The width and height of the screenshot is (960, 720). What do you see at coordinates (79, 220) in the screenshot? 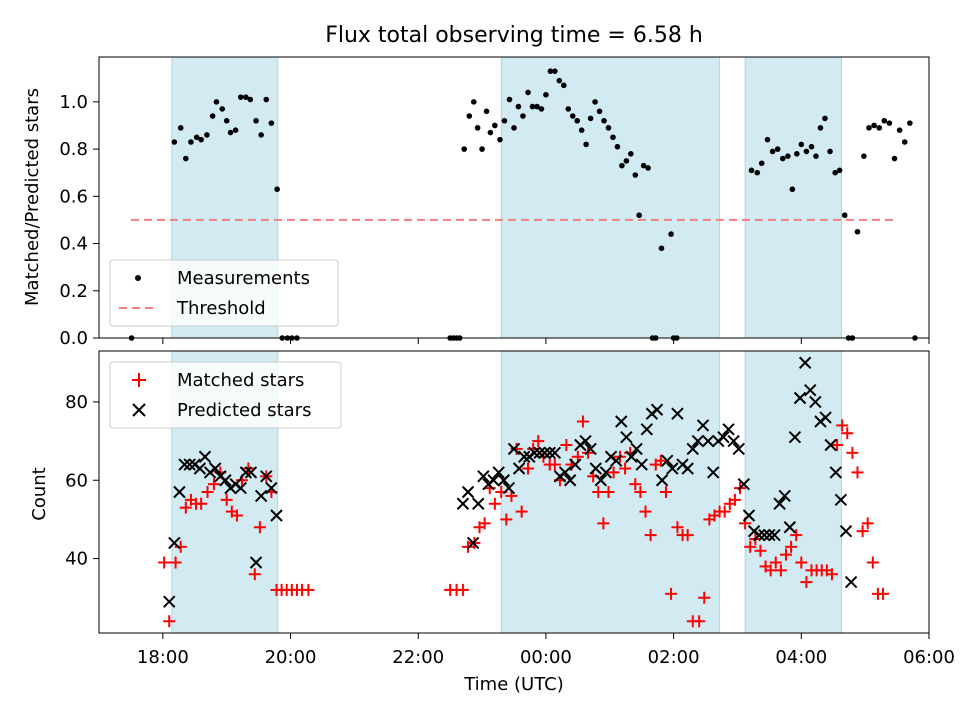
I see `top-y-ticks: 0.0 0.2 0.4 0.6 0.8 1.0` at bounding box center [79, 220].